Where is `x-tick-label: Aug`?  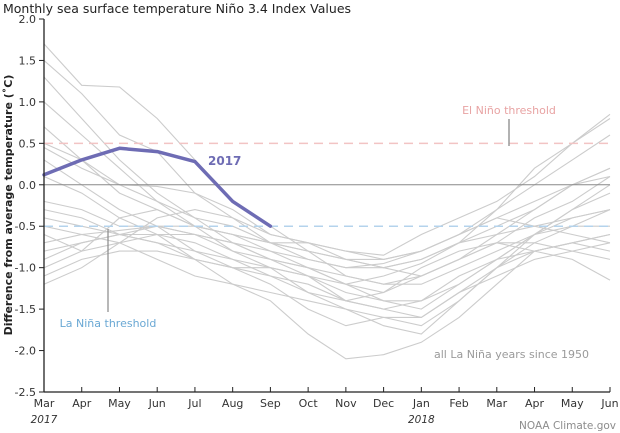 x-tick-label: Aug is located at coordinates (232, 403).